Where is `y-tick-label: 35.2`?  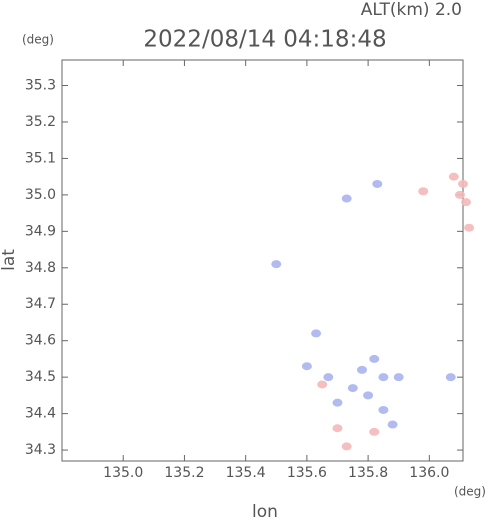
y-tick-label: 35.2 is located at coordinates (40, 122).